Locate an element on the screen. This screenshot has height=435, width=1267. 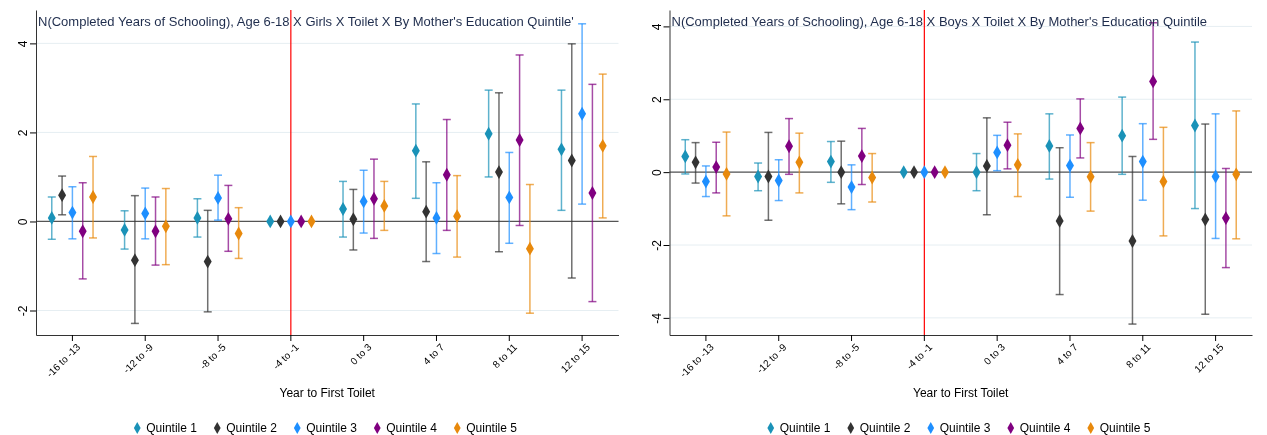
y-tick-label: -4 is located at coordinates (656, 318).